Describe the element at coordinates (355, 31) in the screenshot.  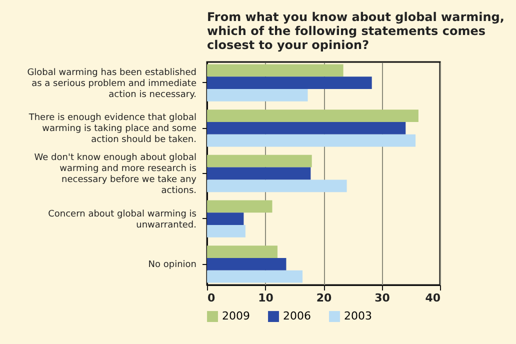
I see `chart-title: From what you know about global warming, which of the following statements comes closest to your opinion?` at that location.